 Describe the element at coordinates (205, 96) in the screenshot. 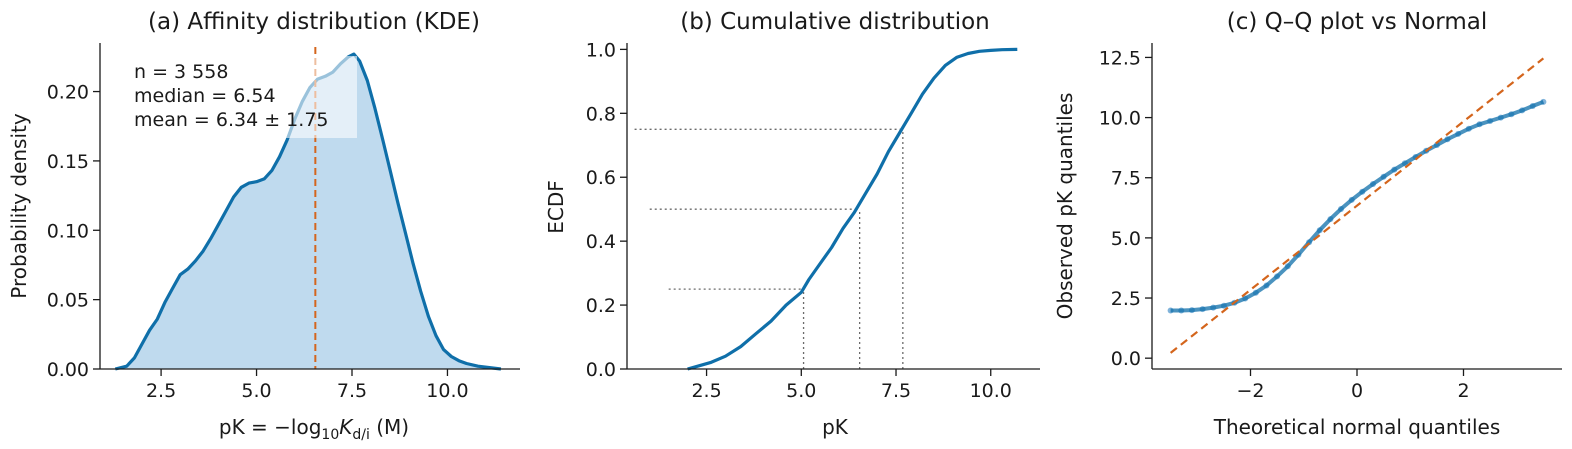

I see `annotation-median: median = 6.54` at that location.